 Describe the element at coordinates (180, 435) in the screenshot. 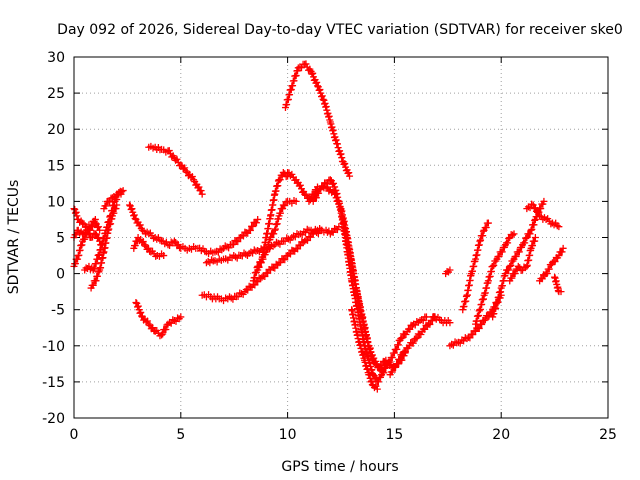

I see `x-tick-label: 5` at that location.